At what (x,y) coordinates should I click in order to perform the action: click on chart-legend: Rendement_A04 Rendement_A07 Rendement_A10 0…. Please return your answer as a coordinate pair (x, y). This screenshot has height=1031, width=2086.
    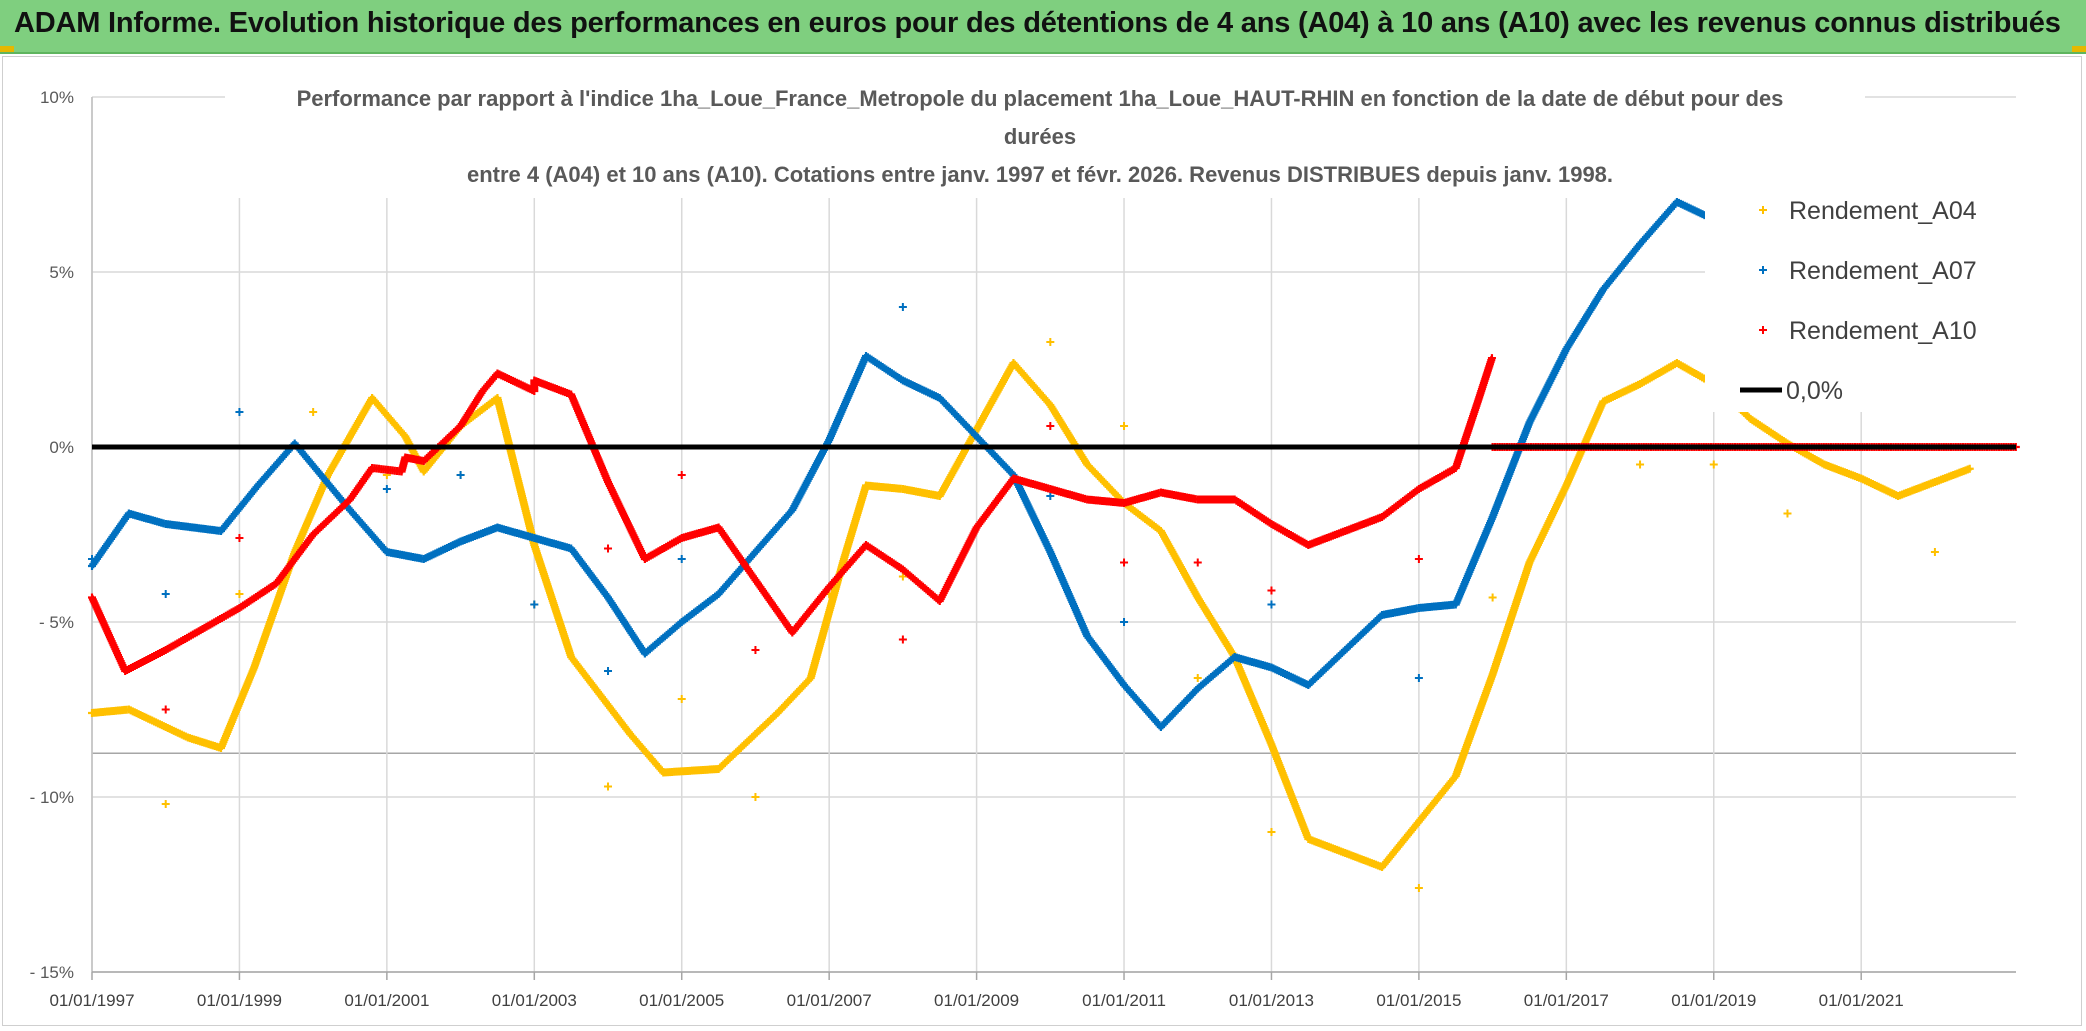
    Looking at the image, I should click on (1858, 301).